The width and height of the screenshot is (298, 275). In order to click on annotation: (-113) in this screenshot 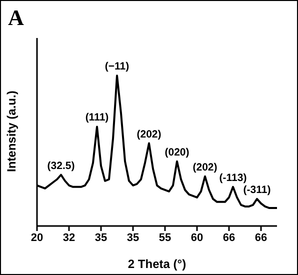, I will do `click(233, 178)`.